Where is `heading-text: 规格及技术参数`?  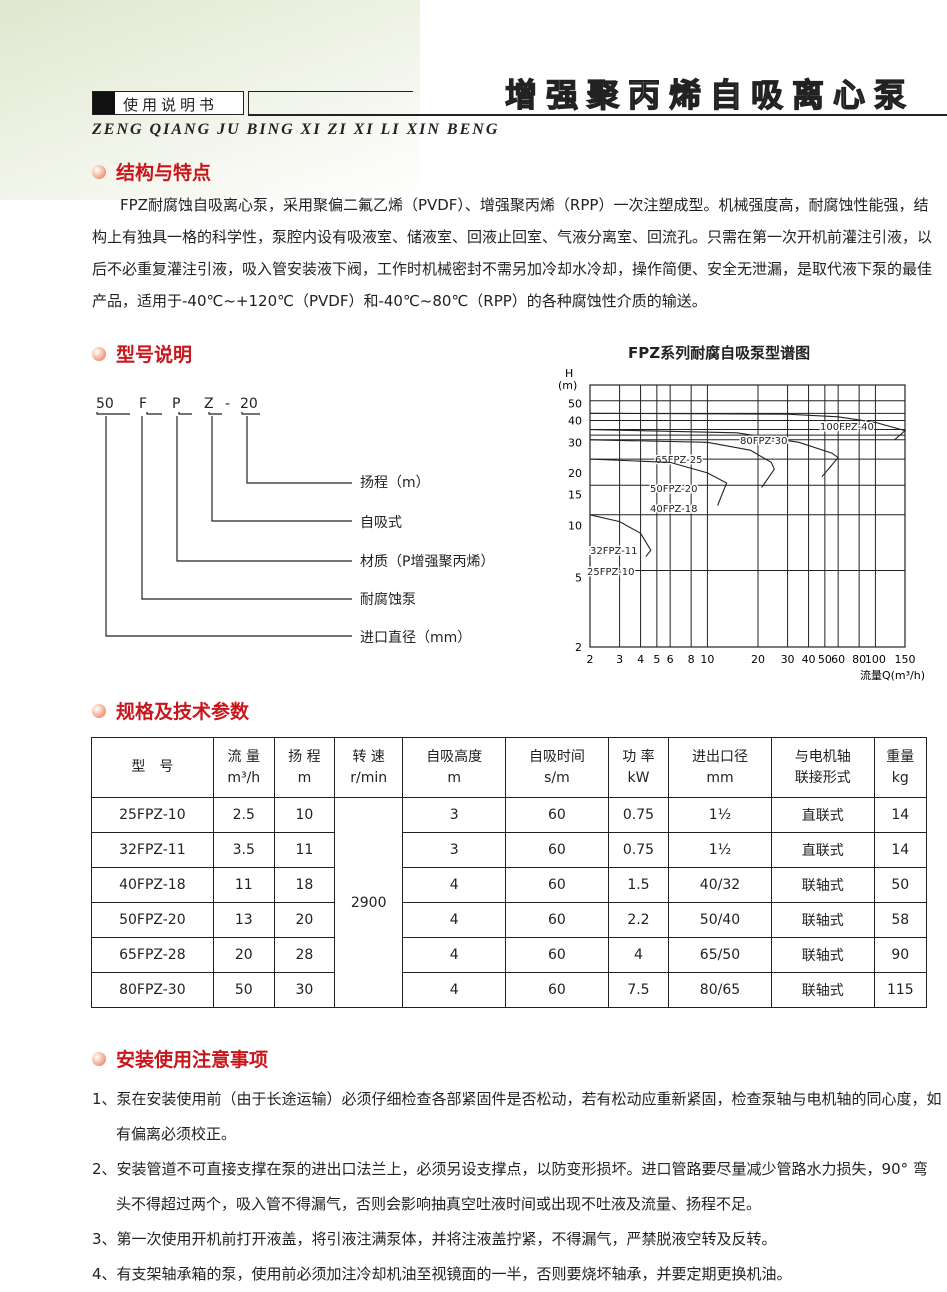 heading-text: 规格及技术参数 is located at coordinates (183, 712).